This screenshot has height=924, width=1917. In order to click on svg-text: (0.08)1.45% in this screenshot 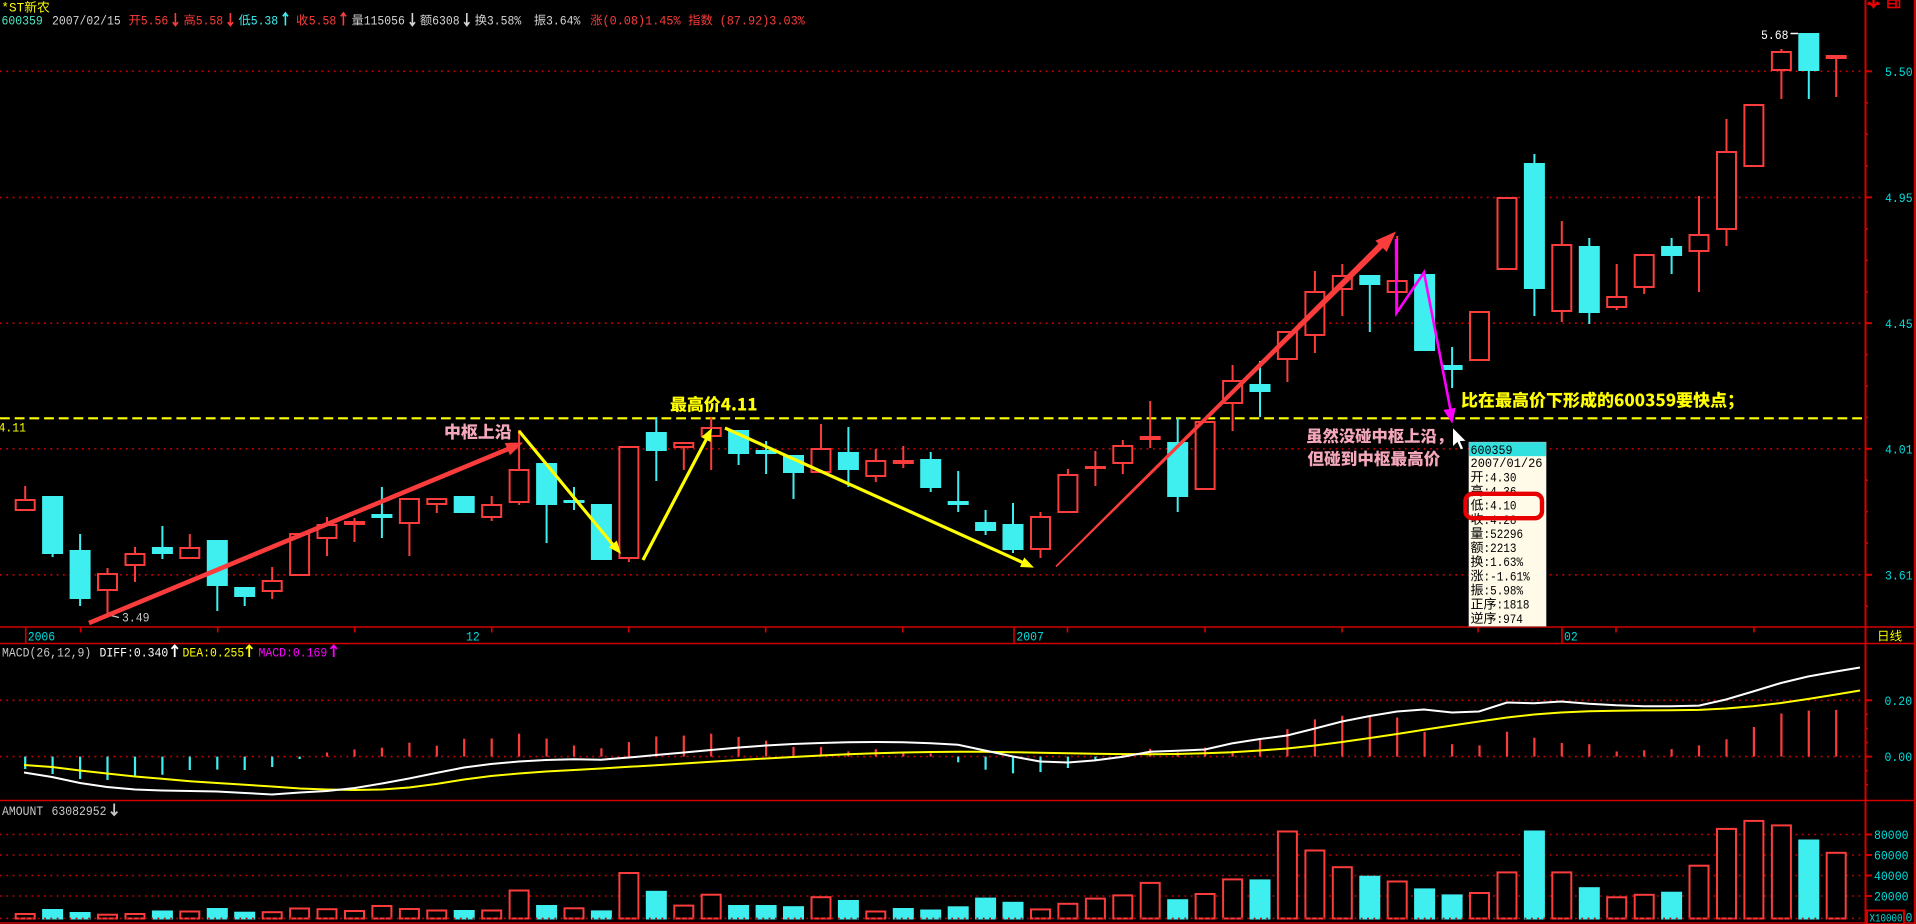, I will do `click(642, 22)`.